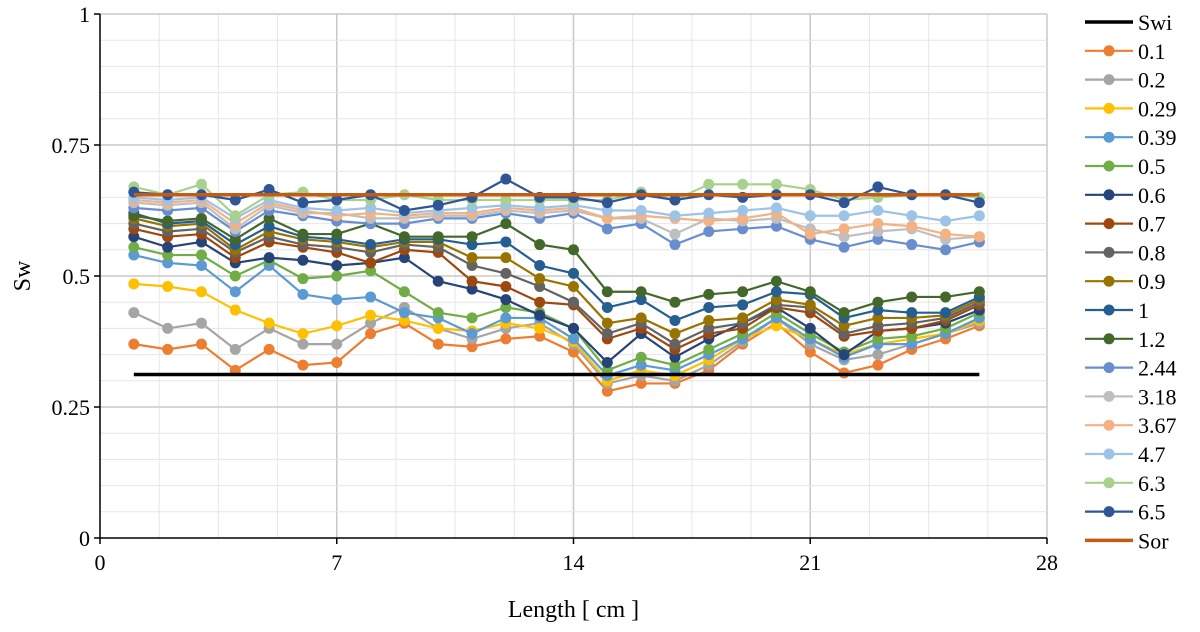  I want to click on legend-label: Sor, so click(1153, 540).